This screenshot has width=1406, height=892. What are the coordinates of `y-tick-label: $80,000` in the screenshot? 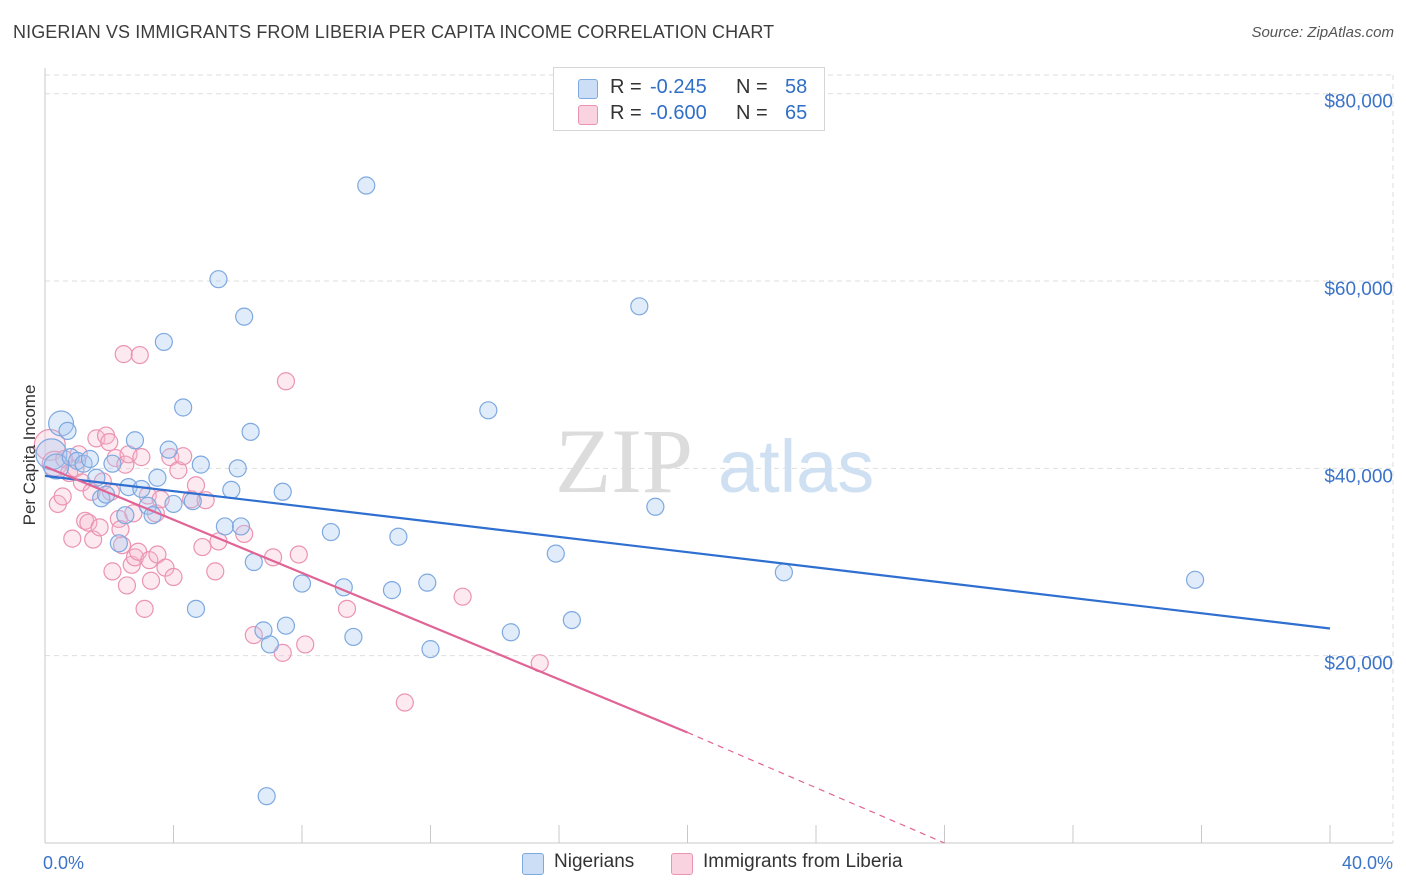 It's located at (1358, 102).